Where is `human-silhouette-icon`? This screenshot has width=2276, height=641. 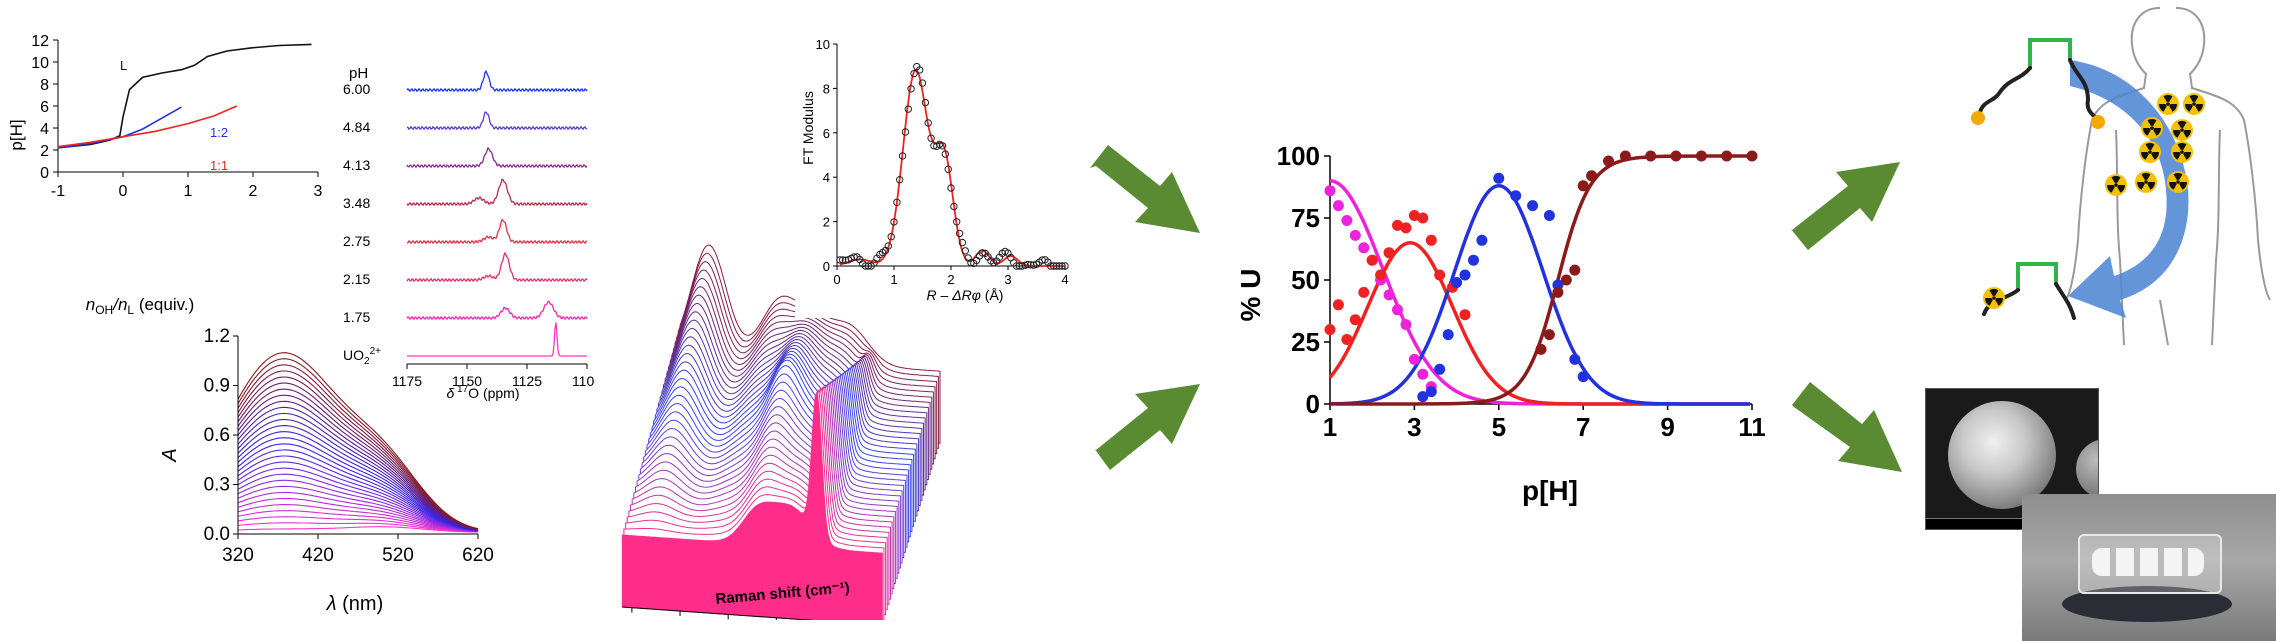 human-silhouette-icon is located at coordinates (2168, 176).